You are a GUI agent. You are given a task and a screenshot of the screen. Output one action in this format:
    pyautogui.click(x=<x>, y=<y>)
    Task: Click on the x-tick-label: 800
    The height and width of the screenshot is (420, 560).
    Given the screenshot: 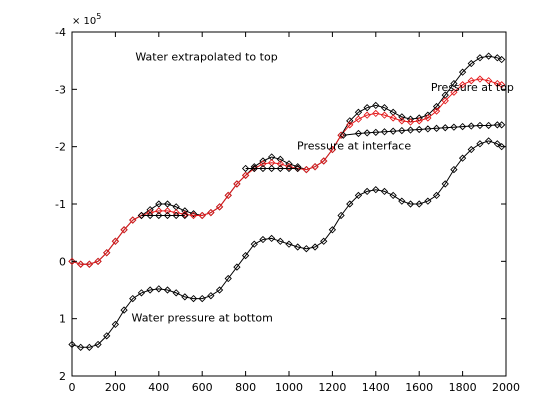 What is the action you would take?
    pyautogui.click(x=245, y=387)
    